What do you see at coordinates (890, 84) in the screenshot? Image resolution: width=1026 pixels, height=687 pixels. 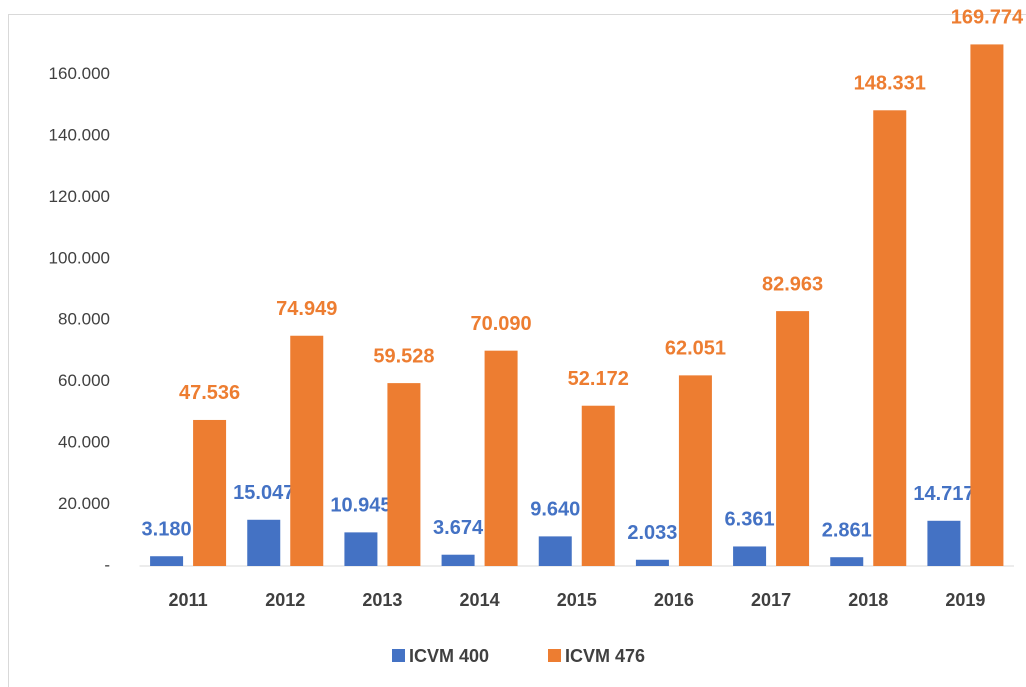 I see `value-label: 148.331` at bounding box center [890, 84].